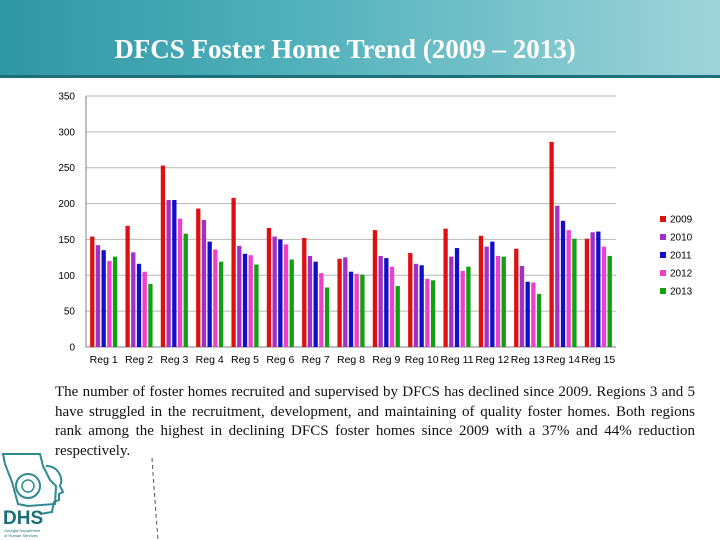 The width and height of the screenshot is (720, 540). I want to click on x-tick-label: Reg 5, so click(245, 360).